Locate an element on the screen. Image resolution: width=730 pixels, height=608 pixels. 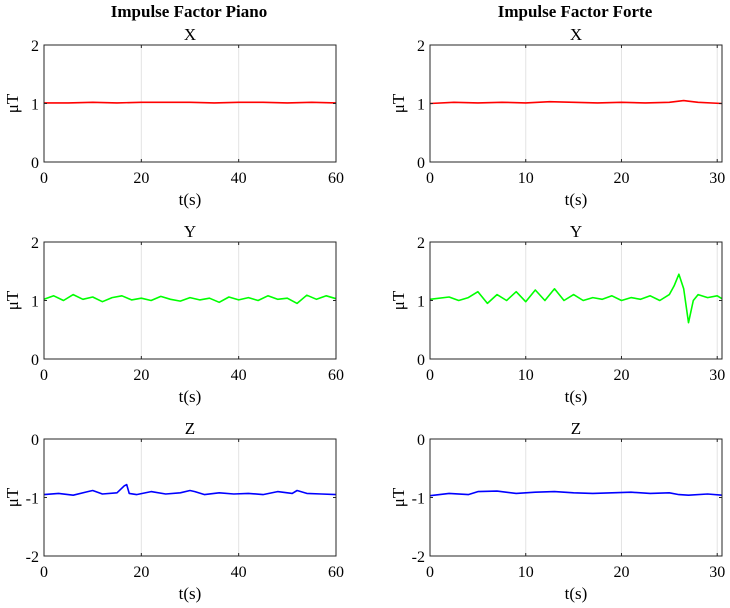
column-title-forte: Impulse Factor Forte is located at coordinates (575, 11).